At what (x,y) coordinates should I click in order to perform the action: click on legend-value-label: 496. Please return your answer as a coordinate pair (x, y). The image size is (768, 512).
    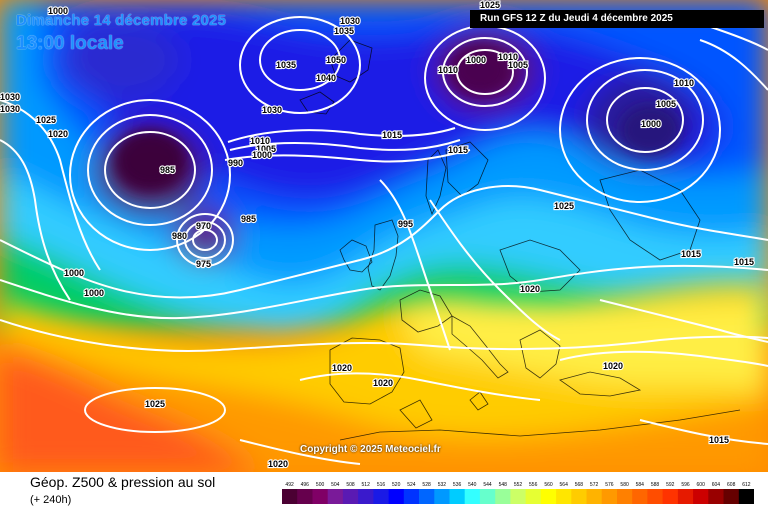
    Looking at the image, I should click on (305, 485).